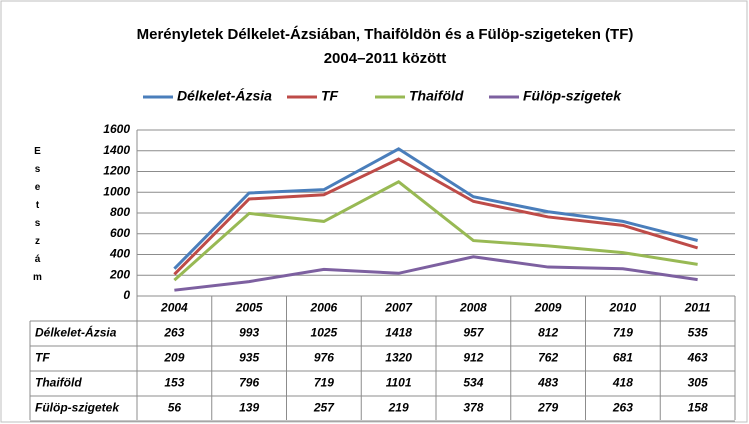  I want to click on table-cell: 257, so click(324, 408).